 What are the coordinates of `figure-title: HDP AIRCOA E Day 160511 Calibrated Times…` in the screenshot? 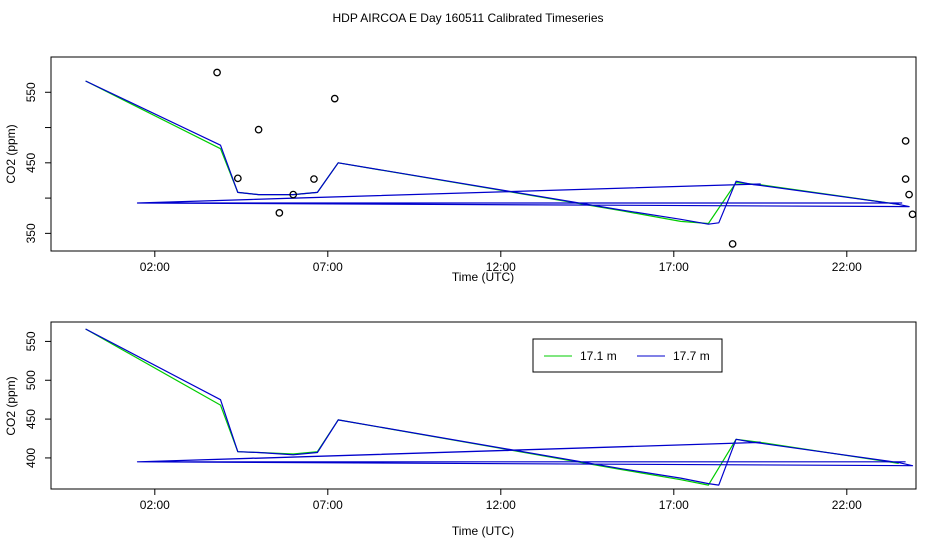 It's located at (467, 18).